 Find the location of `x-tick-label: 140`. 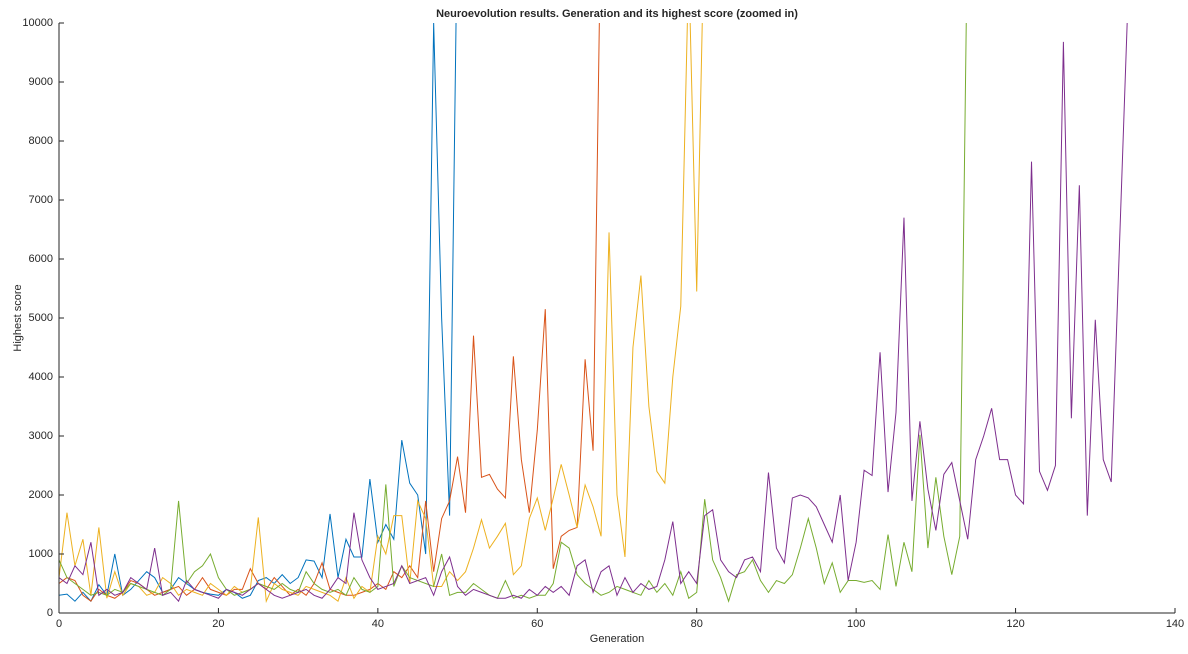

x-tick-label: 140 is located at coordinates (1175, 624).